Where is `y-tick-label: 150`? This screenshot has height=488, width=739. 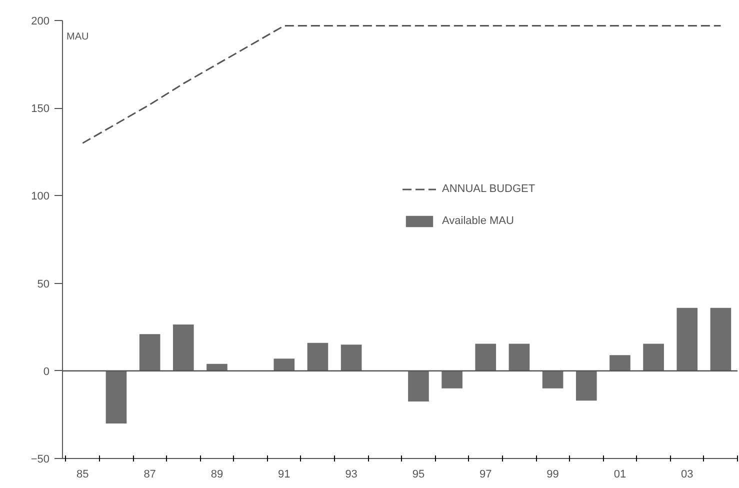
y-tick-label: 150 is located at coordinates (40, 109).